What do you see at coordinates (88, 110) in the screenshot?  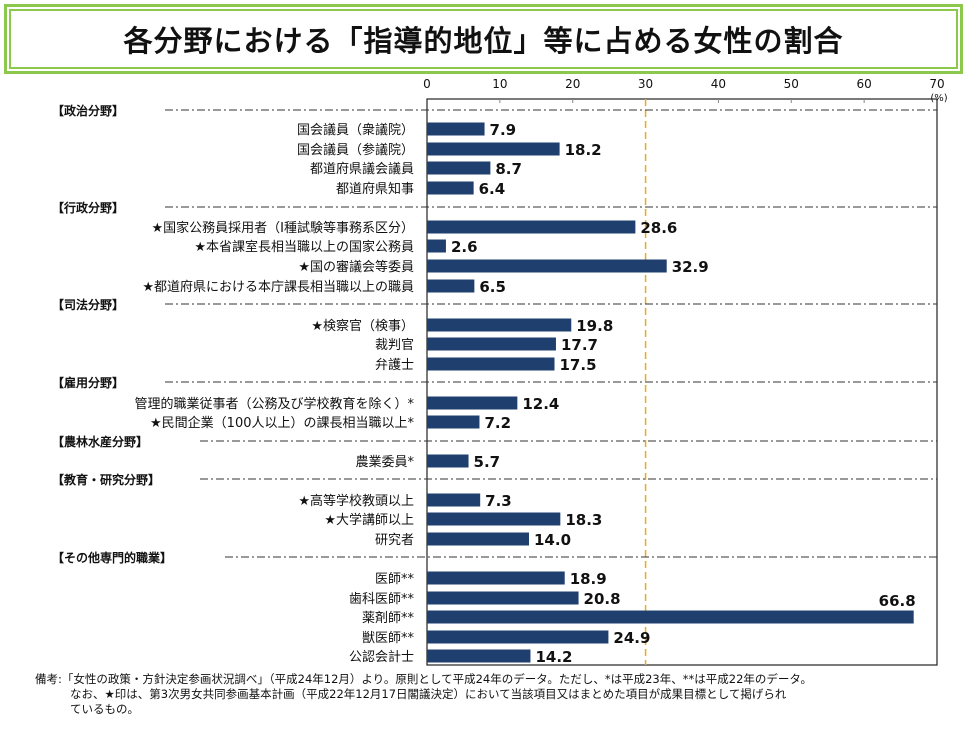 I see `group-label: 【政治分野】` at bounding box center [88, 110].